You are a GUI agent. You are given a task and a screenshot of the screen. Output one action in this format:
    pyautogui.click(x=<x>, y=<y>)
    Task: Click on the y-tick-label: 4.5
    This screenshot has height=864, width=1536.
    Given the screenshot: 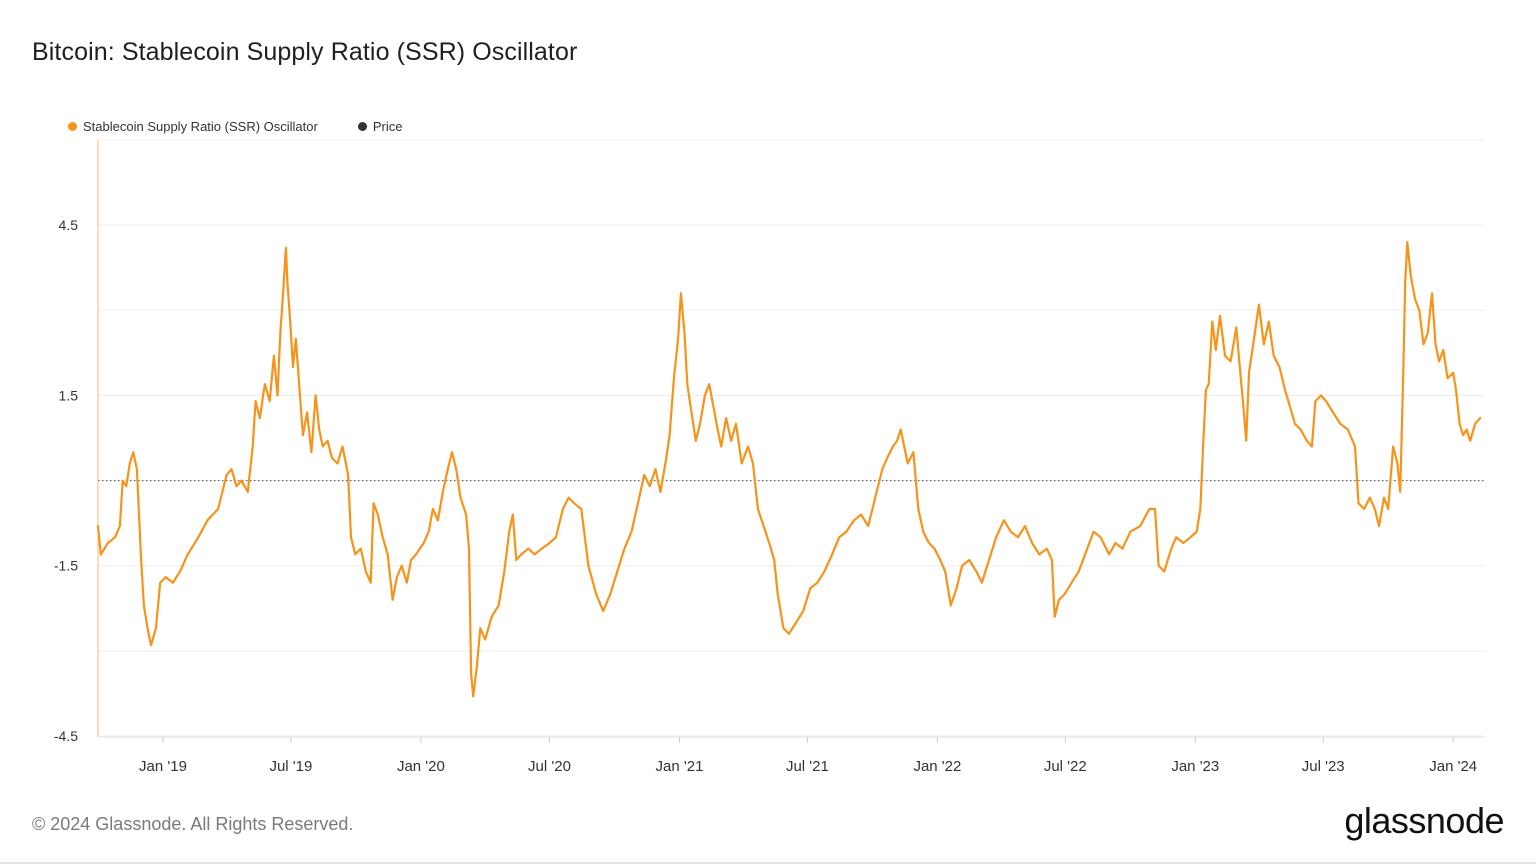 What is the action you would take?
    pyautogui.click(x=69, y=225)
    